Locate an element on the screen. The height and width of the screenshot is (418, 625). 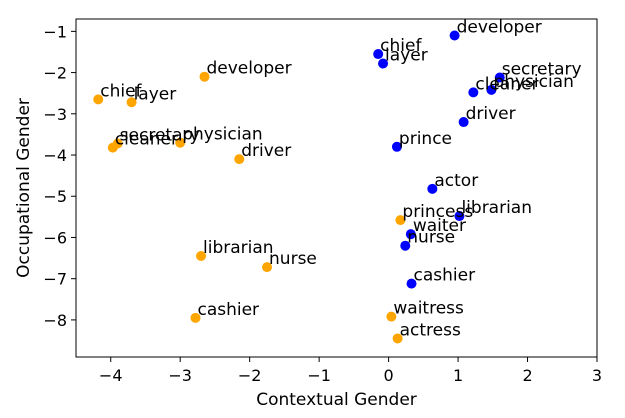
x-axis-label: Contextual Gender is located at coordinates (336, 400).